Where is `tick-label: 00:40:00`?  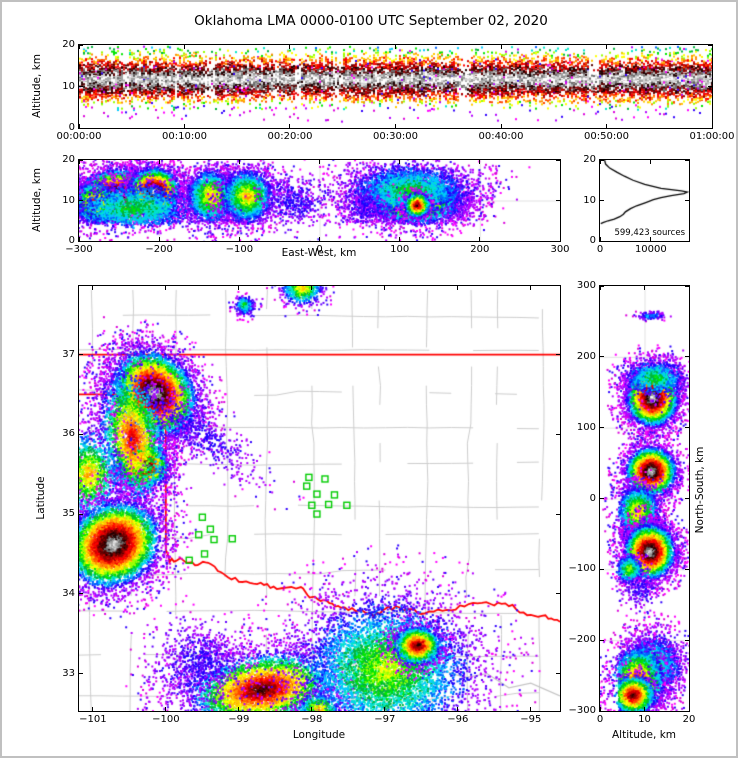 tick-label: 00:40:00 is located at coordinates (501, 136).